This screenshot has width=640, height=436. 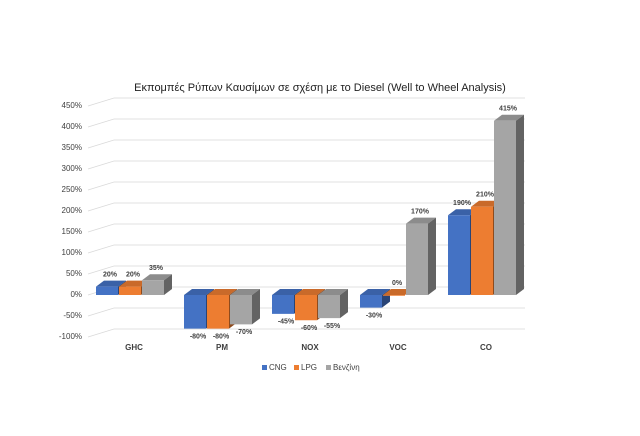 What do you see at coordinates (134, 347) in the screenshot?
I see `x-tick-label: GHC` at bounding box center [134, 347].